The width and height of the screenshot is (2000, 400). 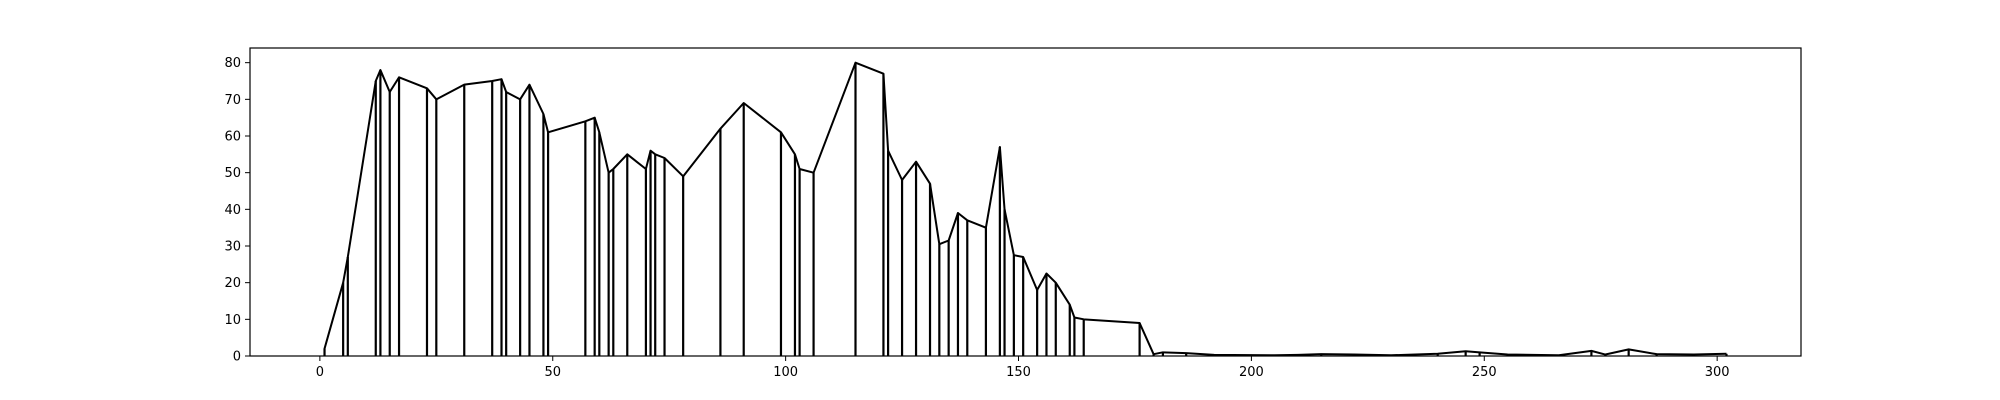 What do you see at coordinates (232, 283) in the screenshot?
I see `y-tick-label: 20` at bounding box center [232, 283].